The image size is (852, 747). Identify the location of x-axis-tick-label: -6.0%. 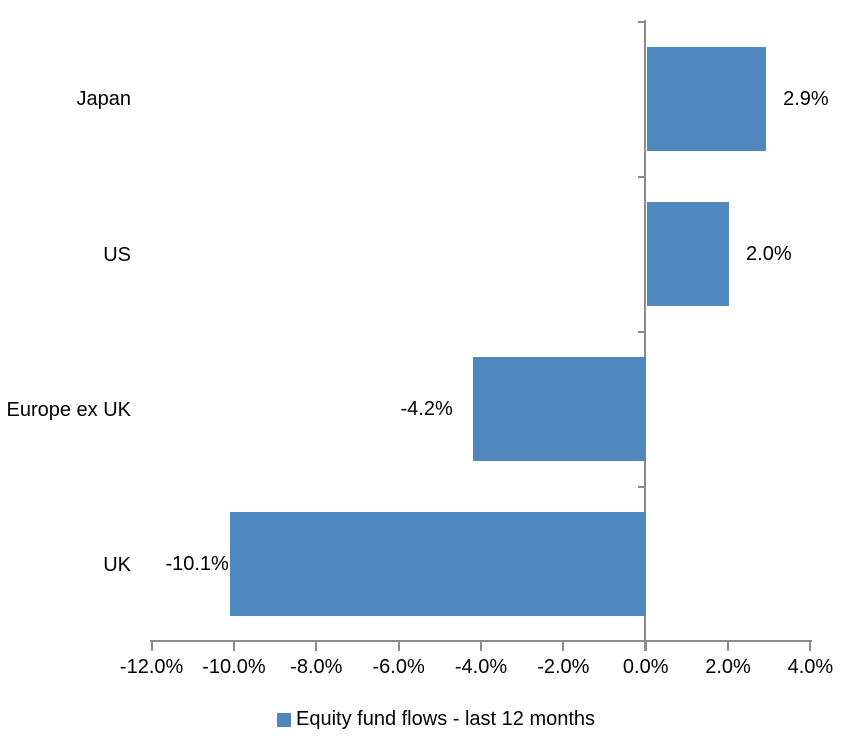
(398, 667).